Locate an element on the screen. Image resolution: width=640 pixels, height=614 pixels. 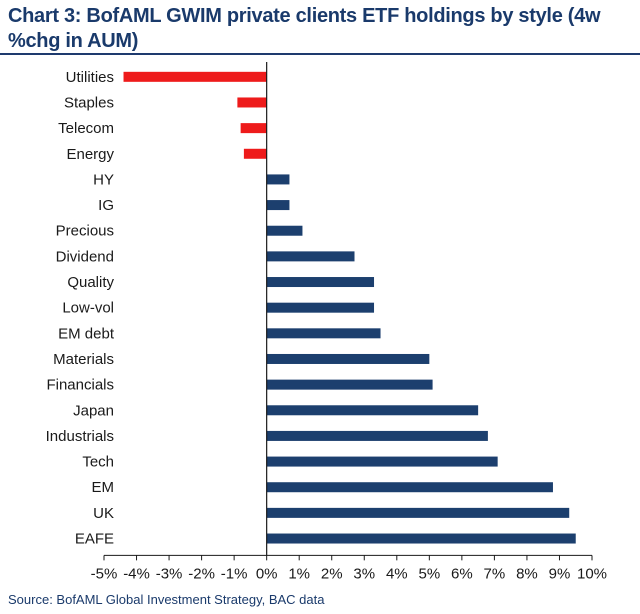
x-tick-label: 10% is located at coordinates (592, 573).